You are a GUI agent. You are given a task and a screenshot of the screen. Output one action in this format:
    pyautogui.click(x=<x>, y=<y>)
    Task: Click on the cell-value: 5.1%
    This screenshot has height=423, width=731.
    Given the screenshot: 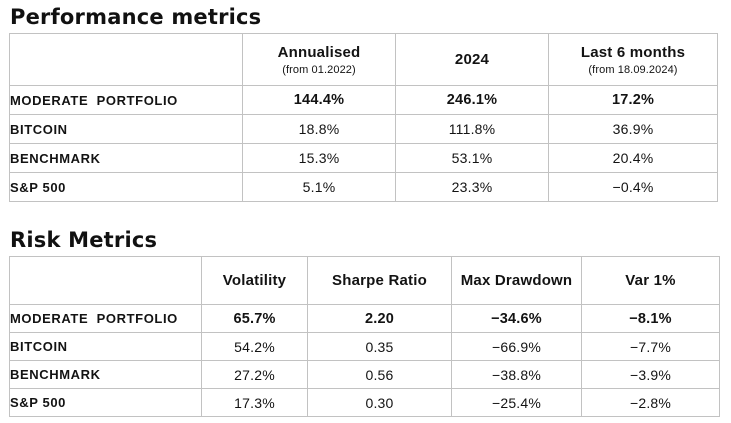 What is the action you would take?
    pyautogui.click(x=319, y=187)
    